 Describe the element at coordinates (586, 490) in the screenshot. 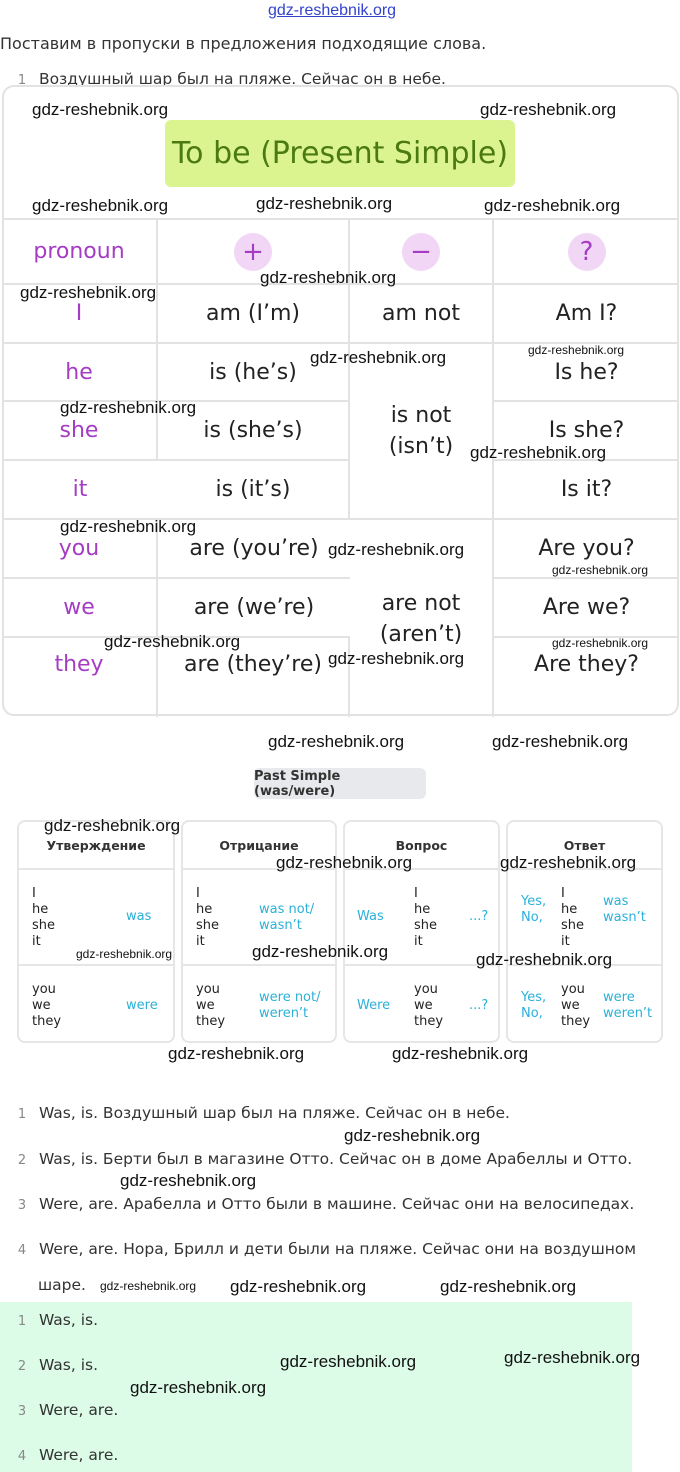

I see `question-cell: Is it?` at that location.